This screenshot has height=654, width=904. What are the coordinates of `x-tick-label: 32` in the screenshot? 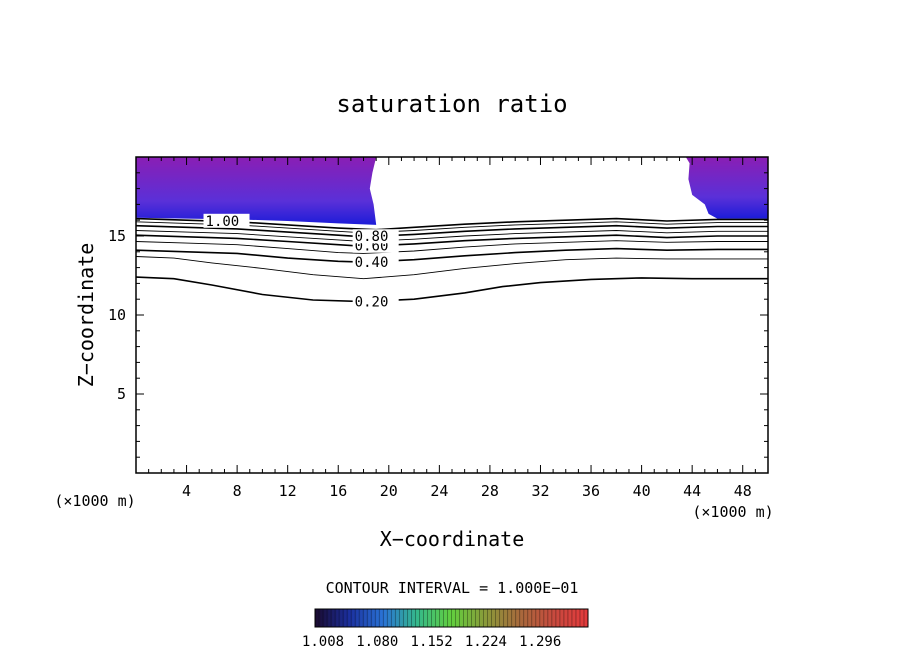 It's located at (540, 491).